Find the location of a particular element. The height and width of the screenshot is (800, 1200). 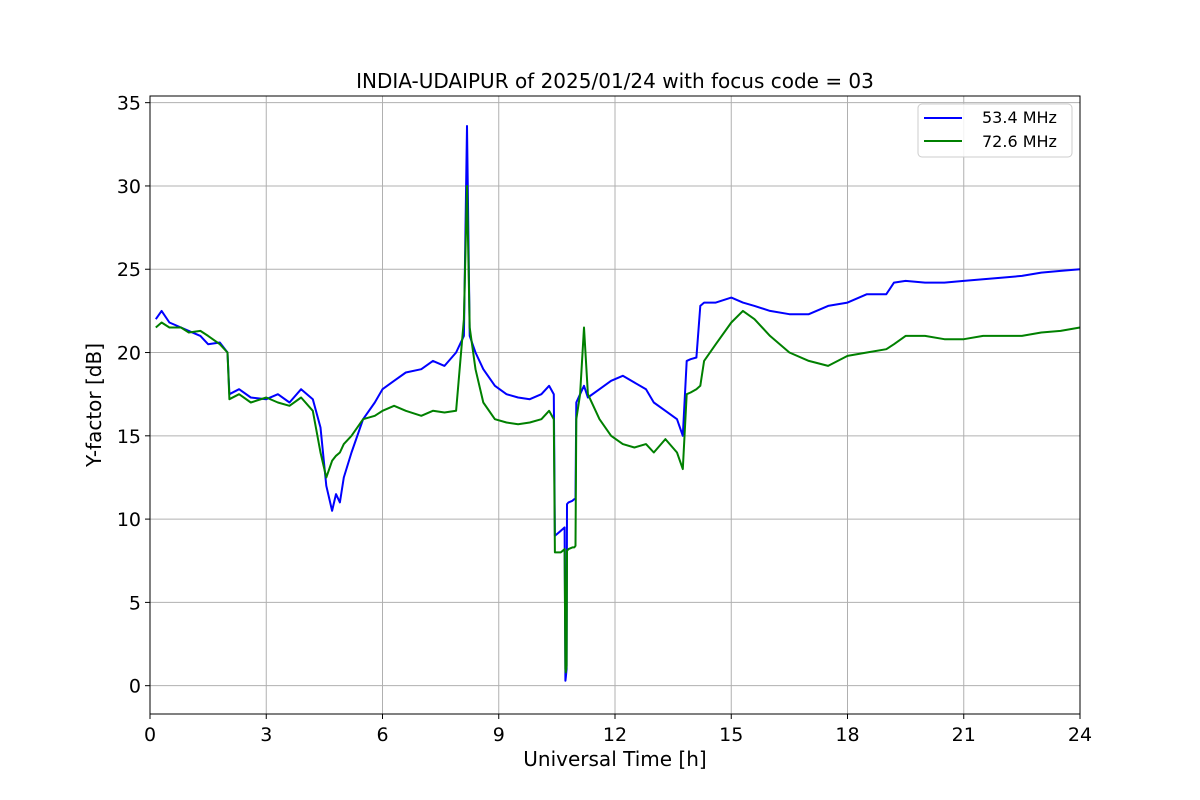

x-tick-label: 21 is located at coordinates (964, 735).